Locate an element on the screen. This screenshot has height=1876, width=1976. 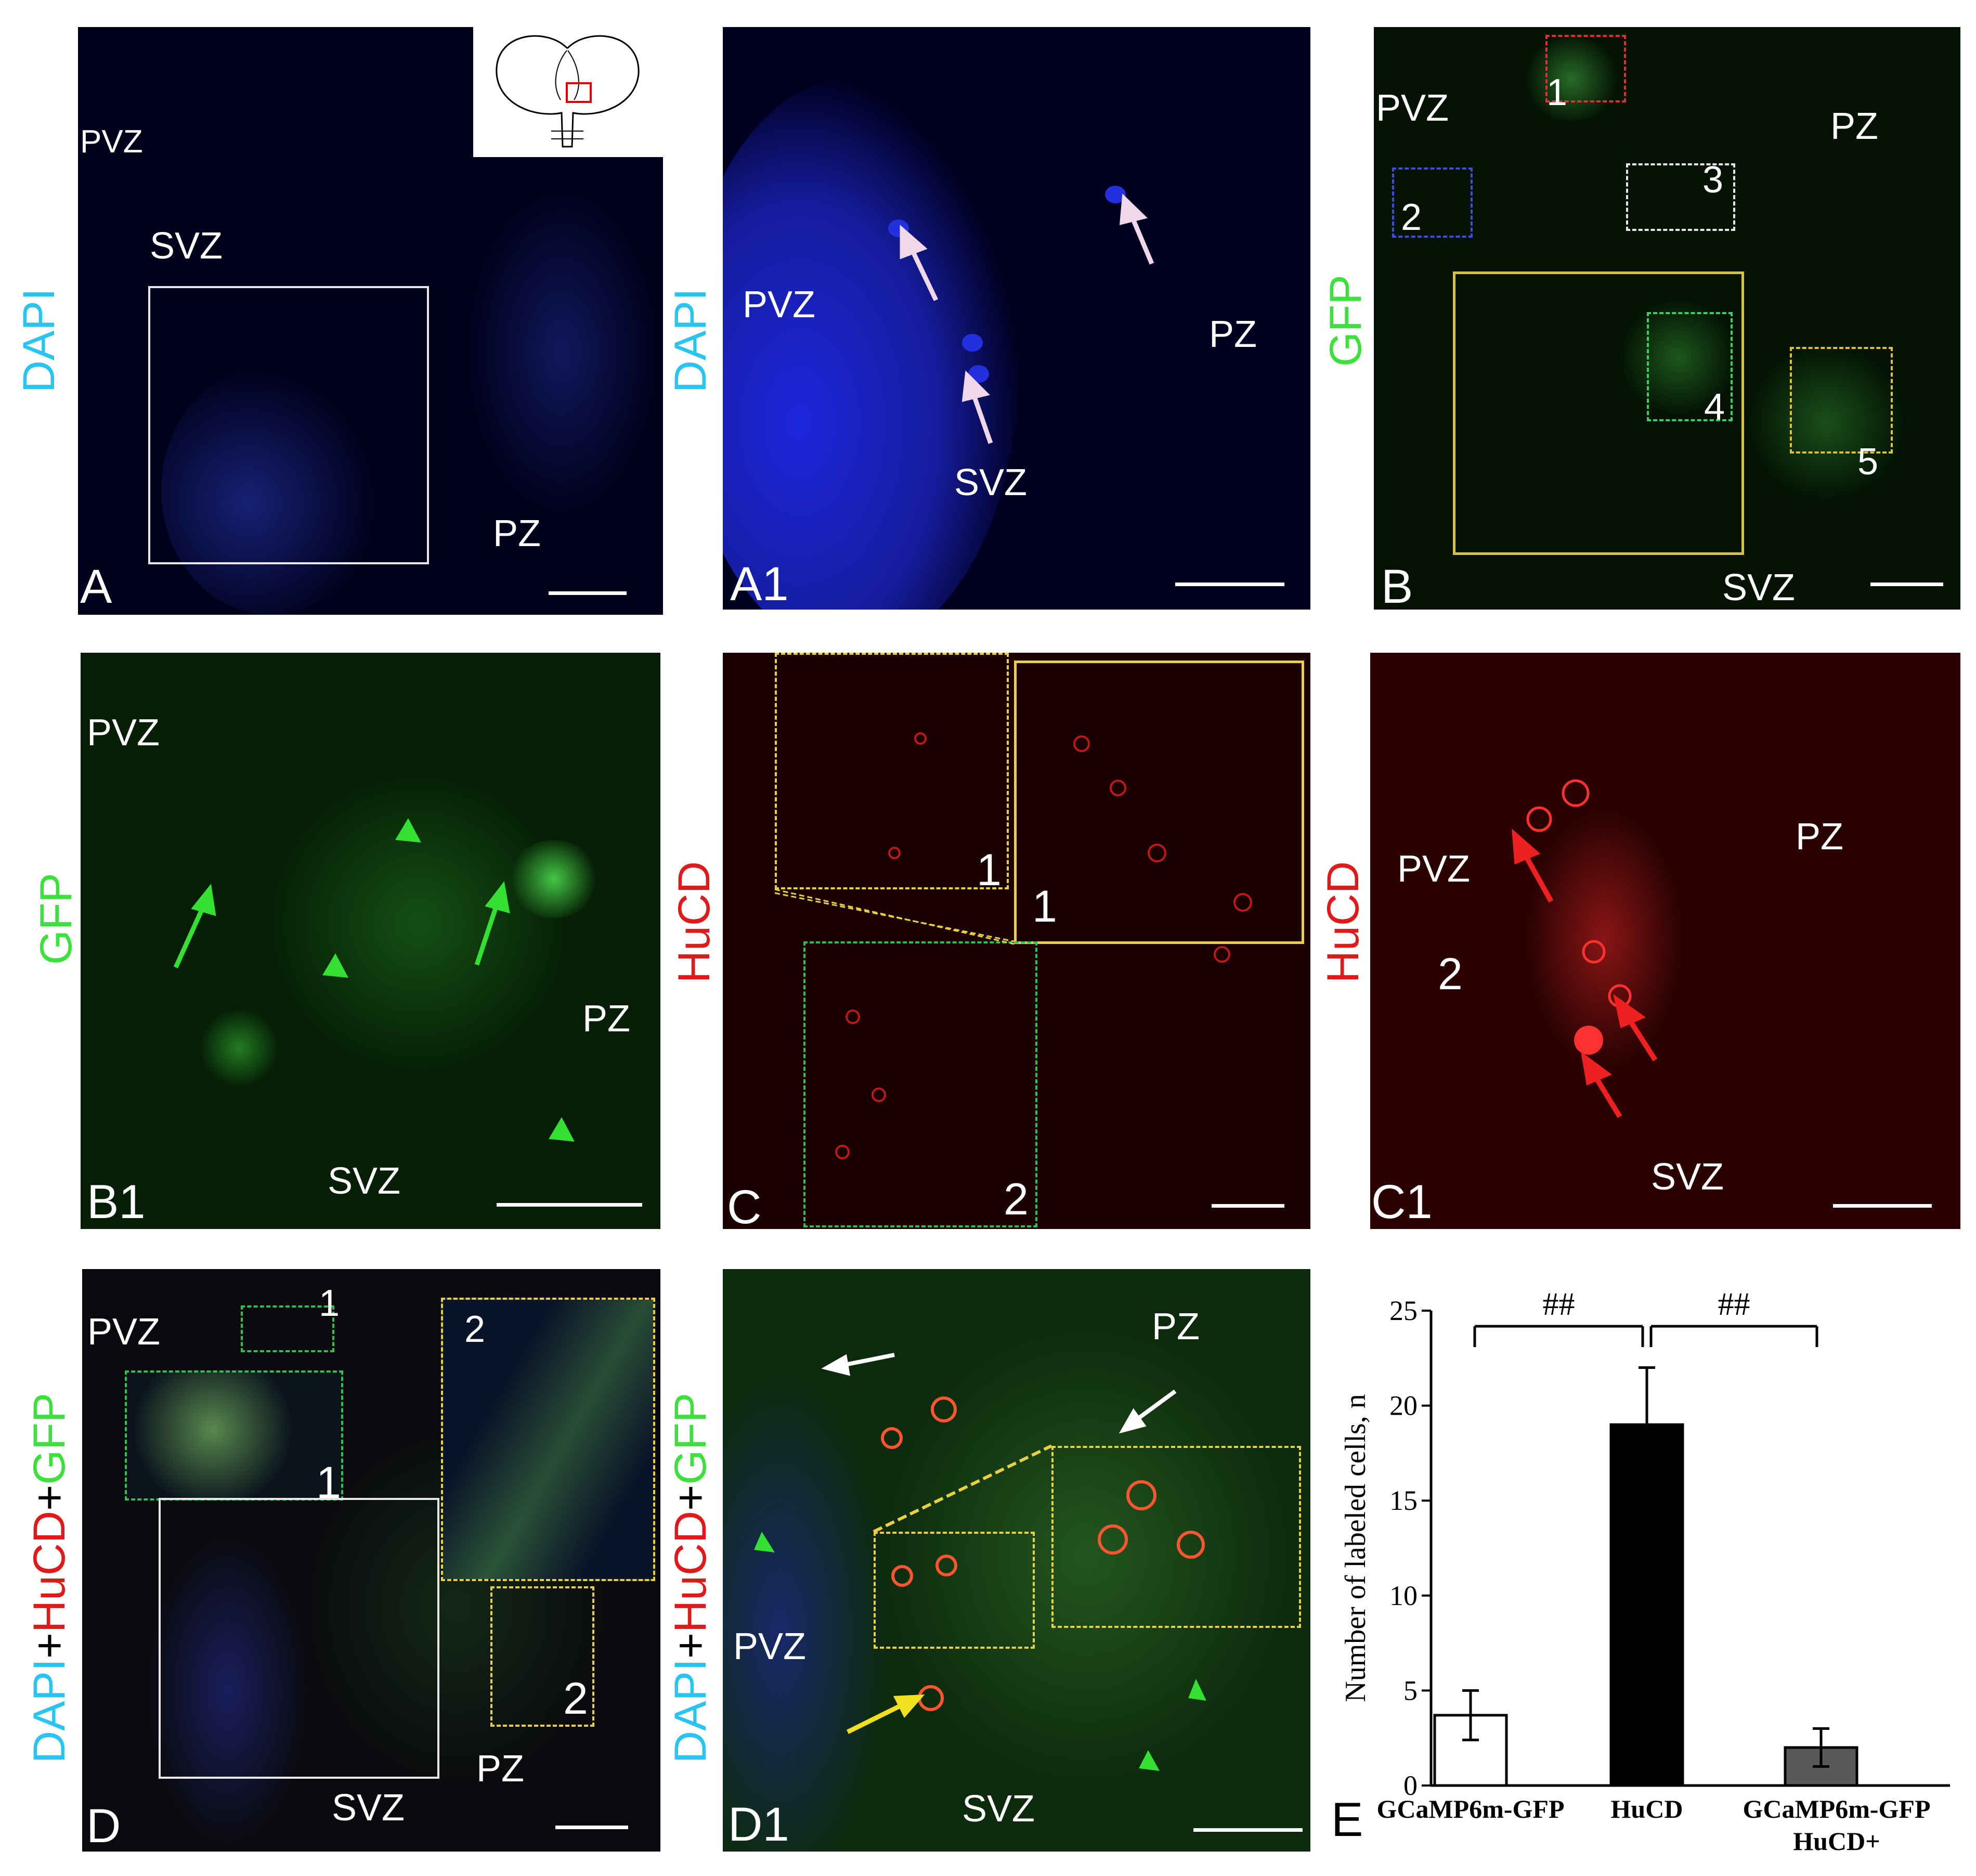
panel-c-hucd: 1 1 2 C is located at coordinates (1017, 941).